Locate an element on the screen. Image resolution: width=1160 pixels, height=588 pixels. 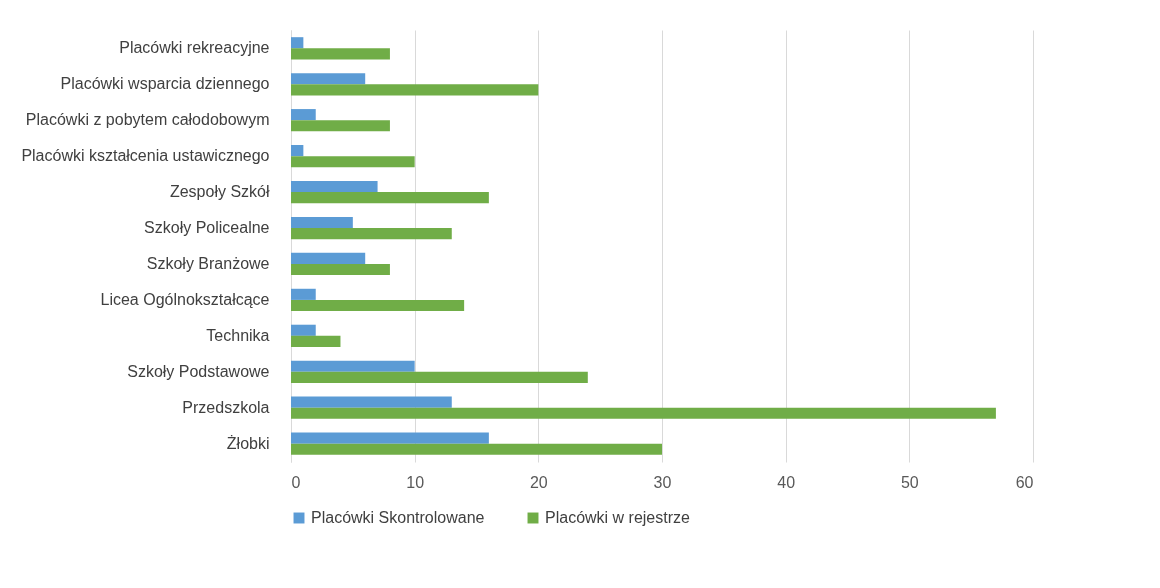
y-tick-label: Placówki kształcenia ustawicznego is located at coordinates (145, 156).